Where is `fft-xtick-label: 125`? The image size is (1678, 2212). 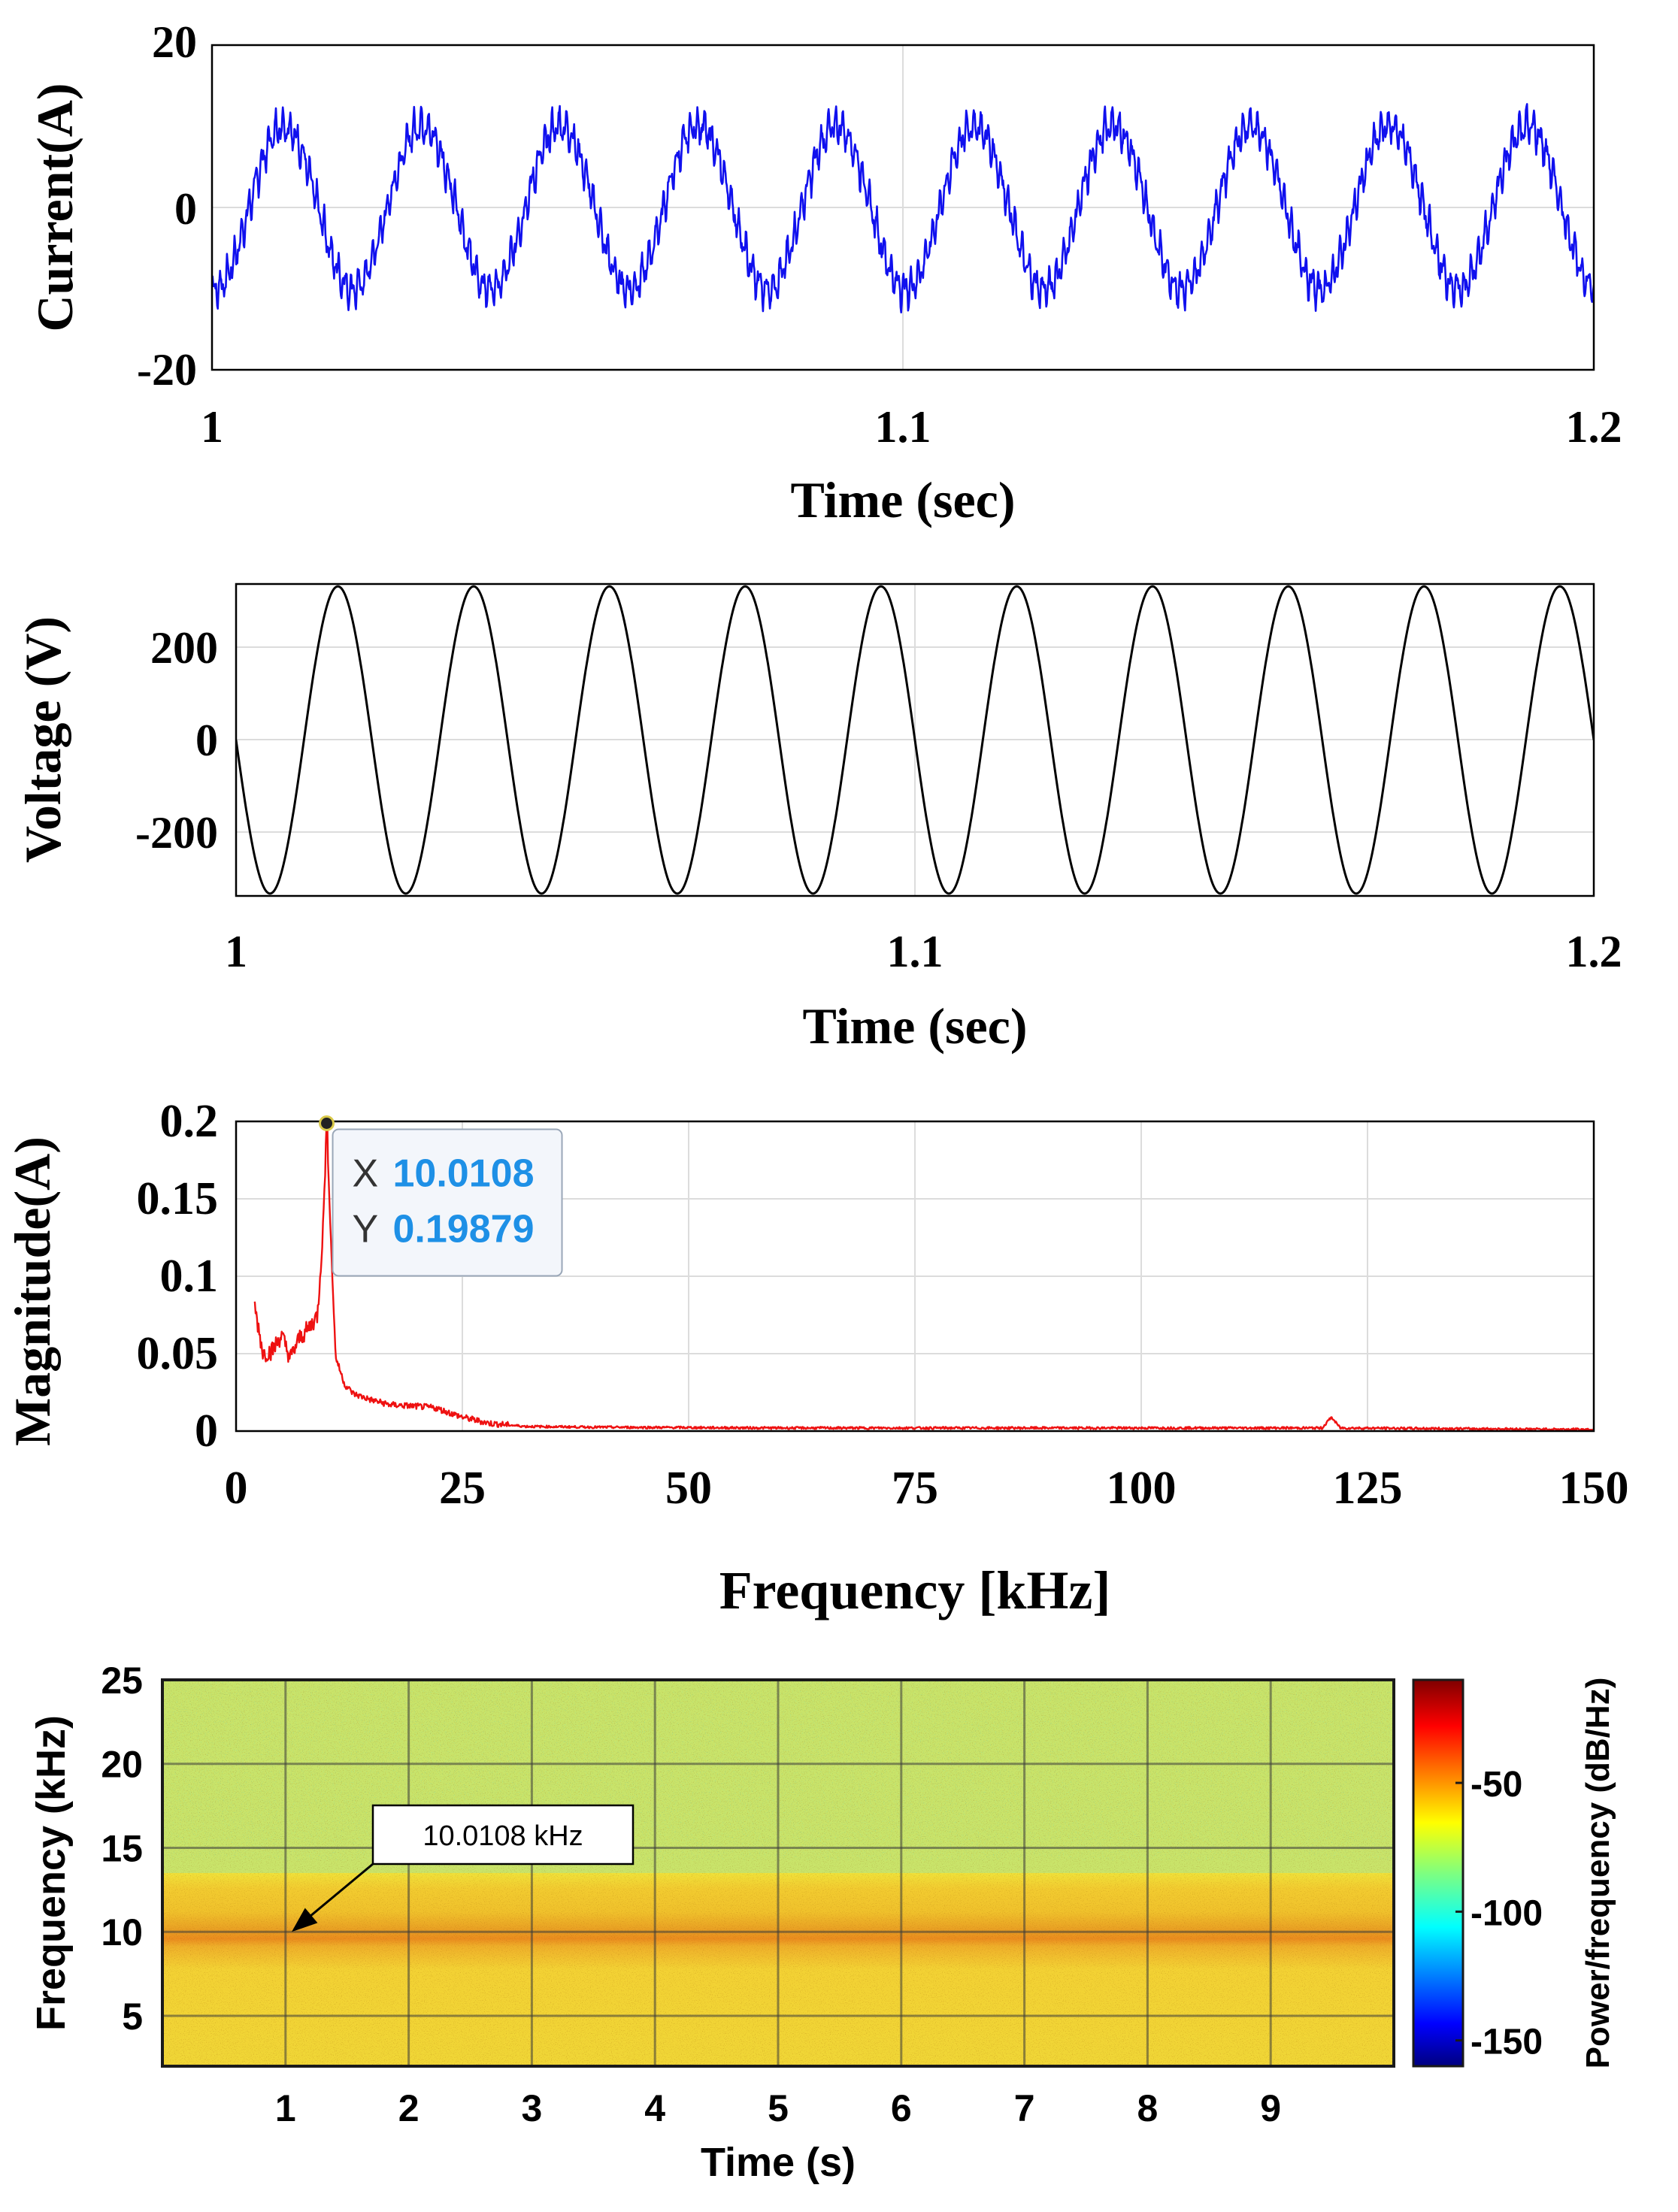
fft-xtick-label: 125 is located at coordinates (1368, 1488).